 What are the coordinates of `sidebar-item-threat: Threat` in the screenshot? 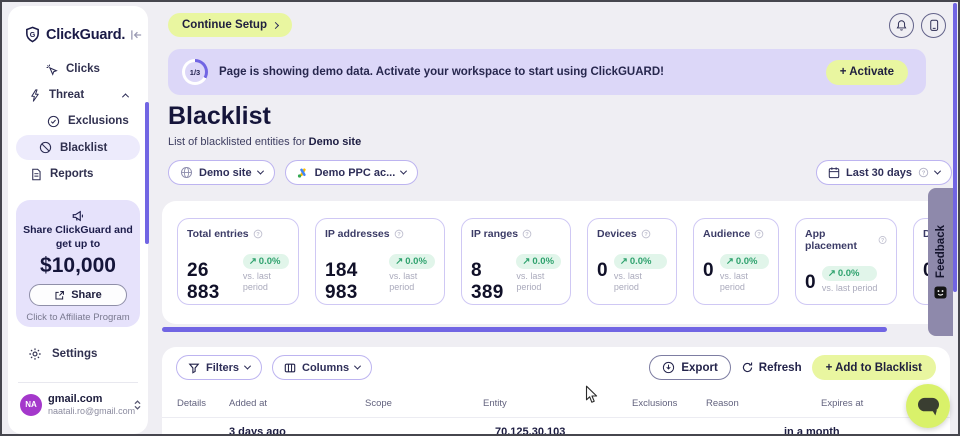 It's located at (78, 95).